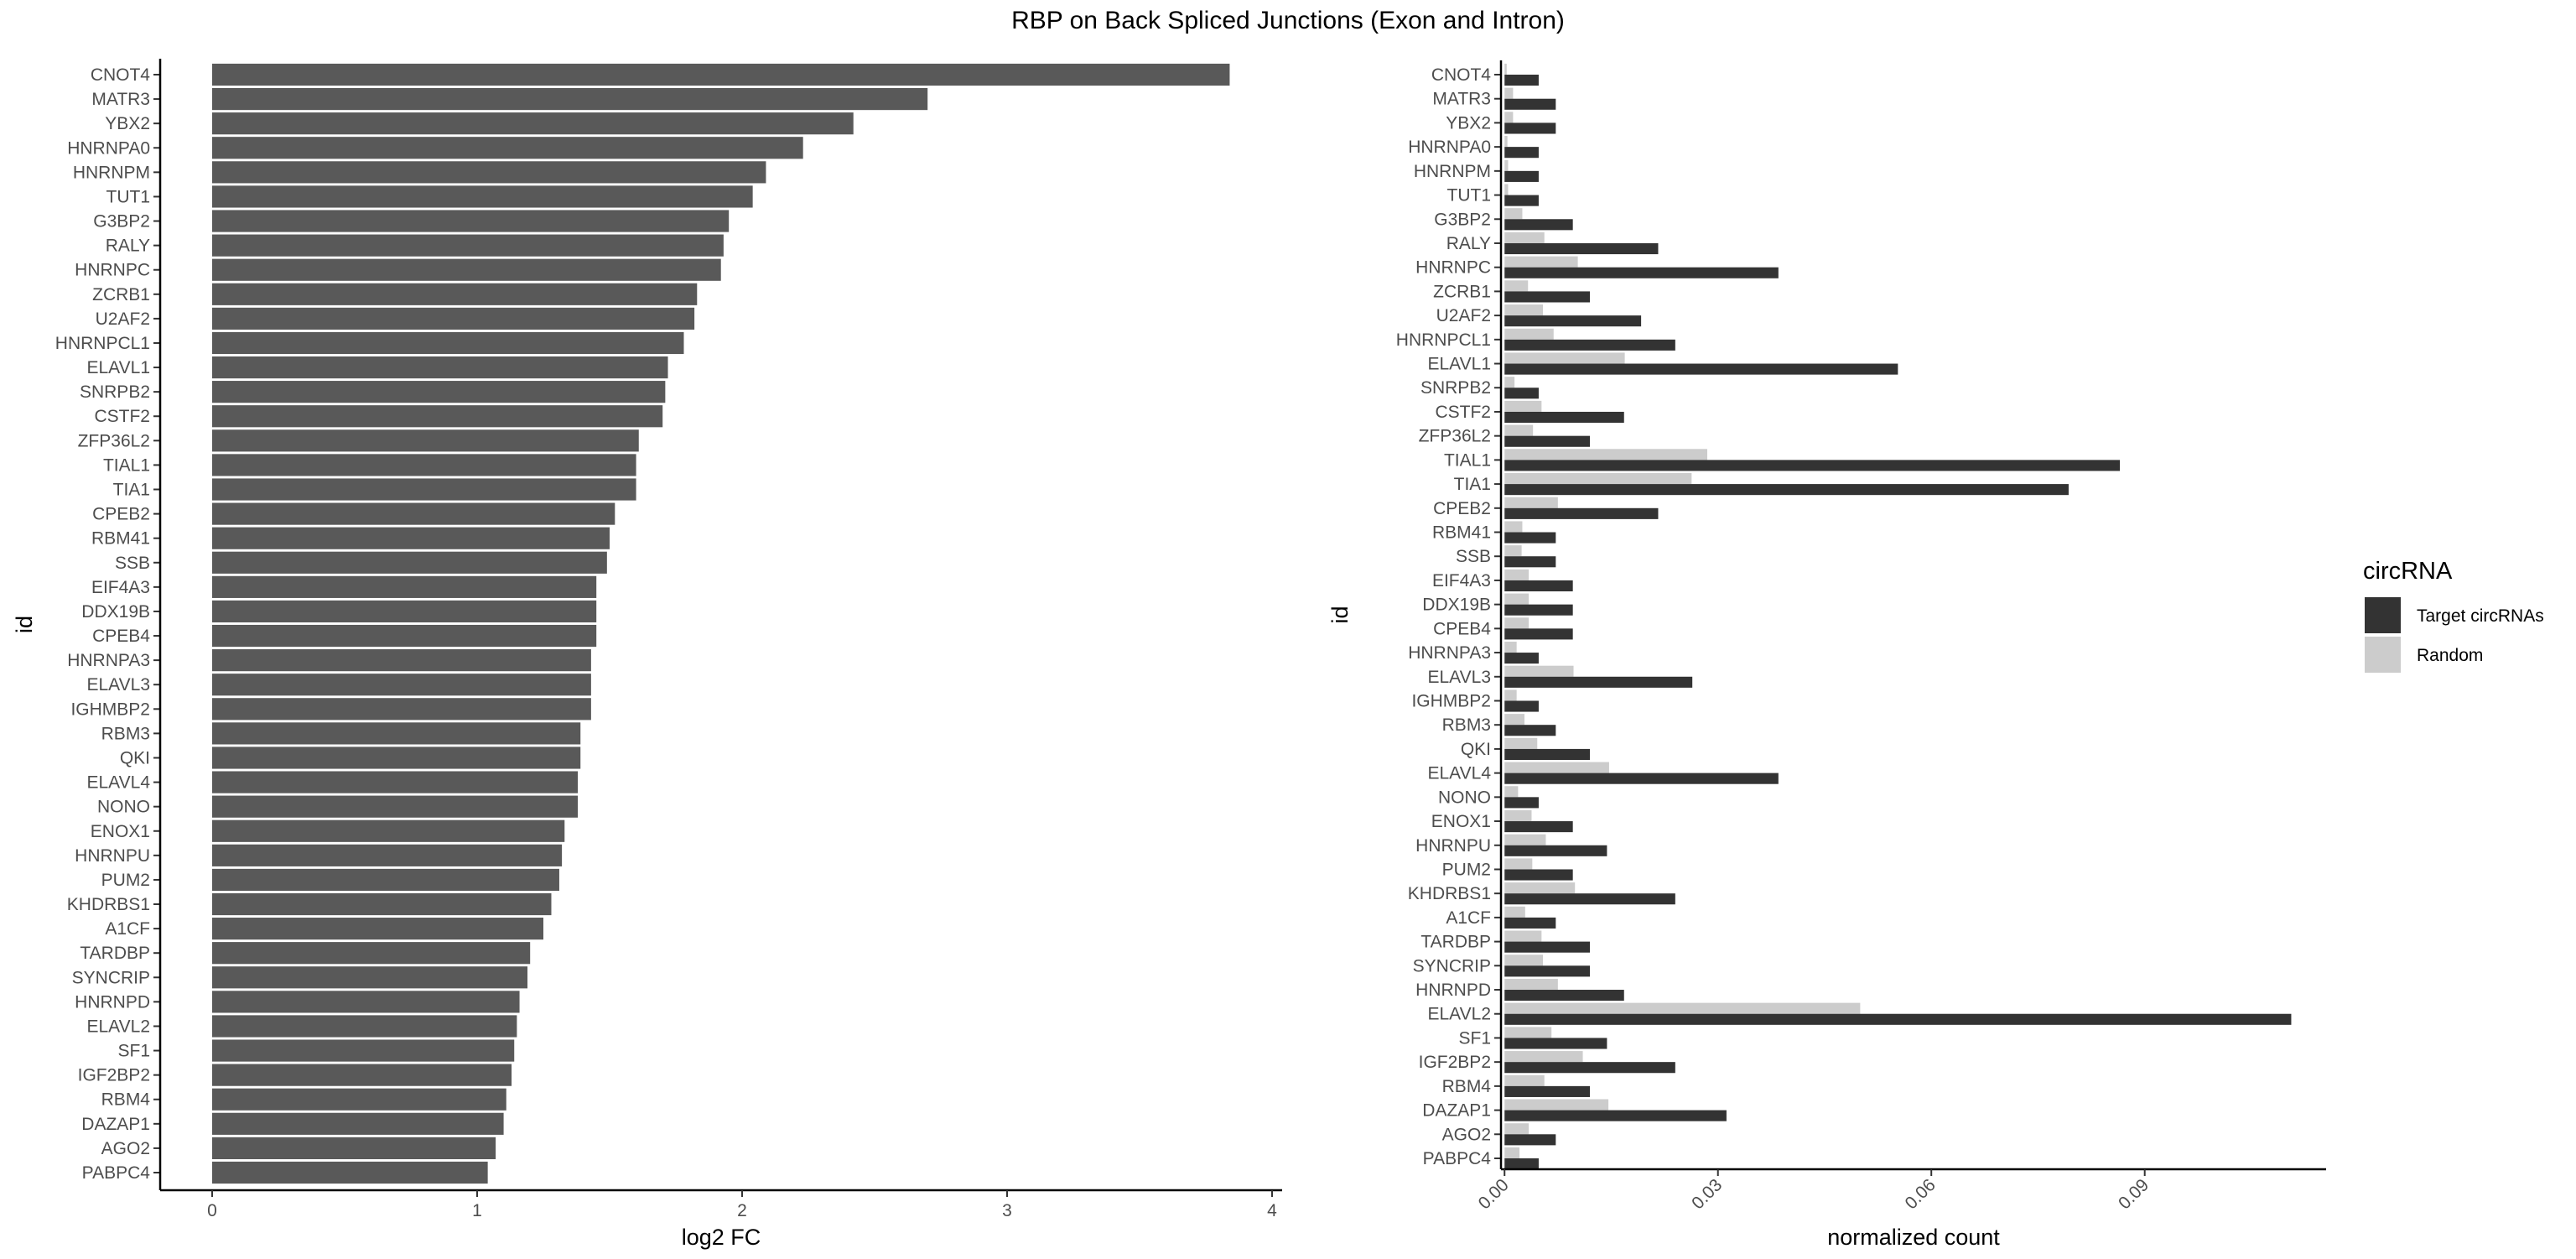 The width and height of the screenshot is (2576, 1259). I want to click on bar-eif4a3, so click(404, 586).